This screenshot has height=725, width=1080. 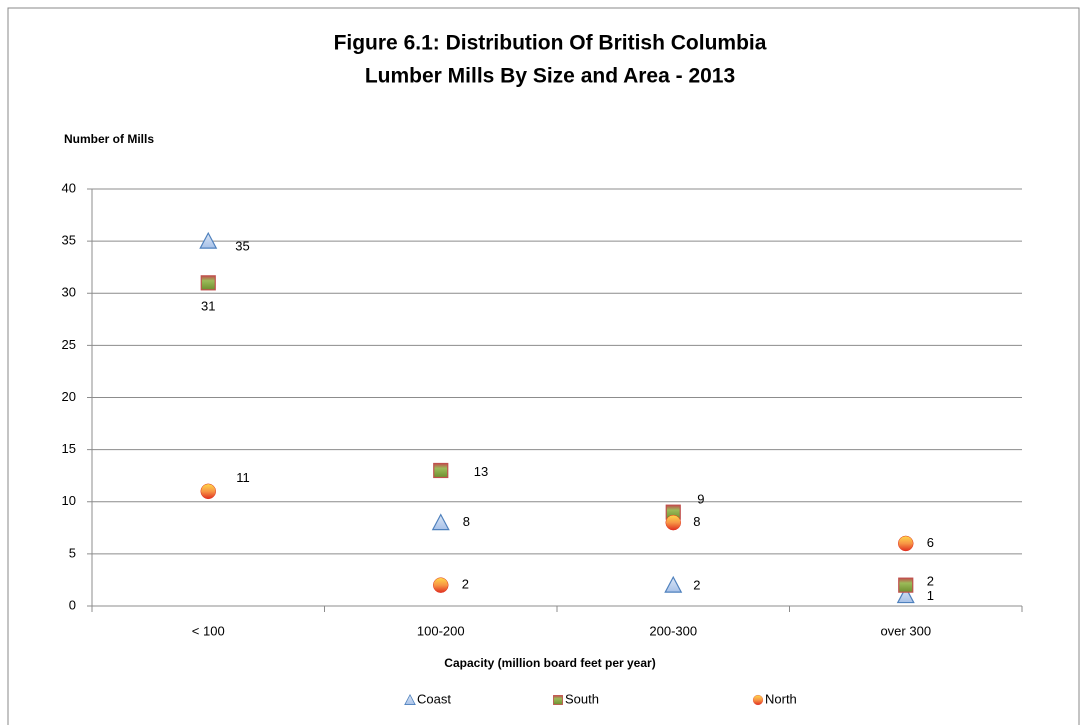 What do you see at coordinates (109, 139) in the screenshot?
I see `y-axis-title: Number of Mills` at bounding box center [109, 139].